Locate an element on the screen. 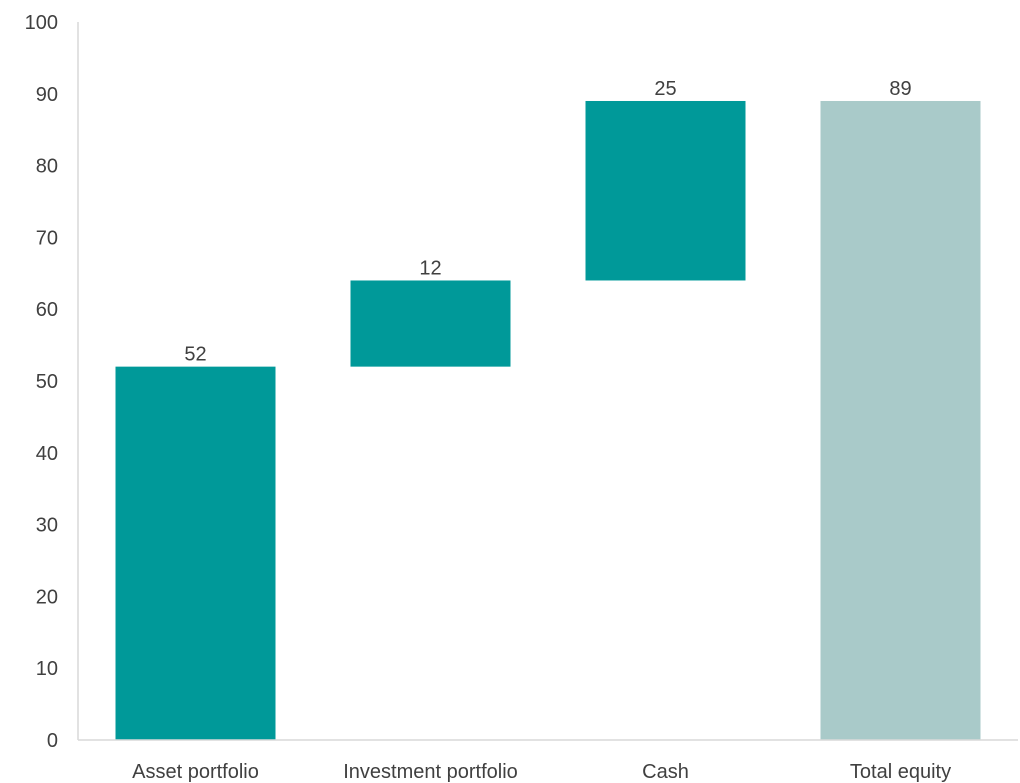 This screenshot has height=783, width=1020. y-tick-label-10: 10 is located at coordinates (47, 669).